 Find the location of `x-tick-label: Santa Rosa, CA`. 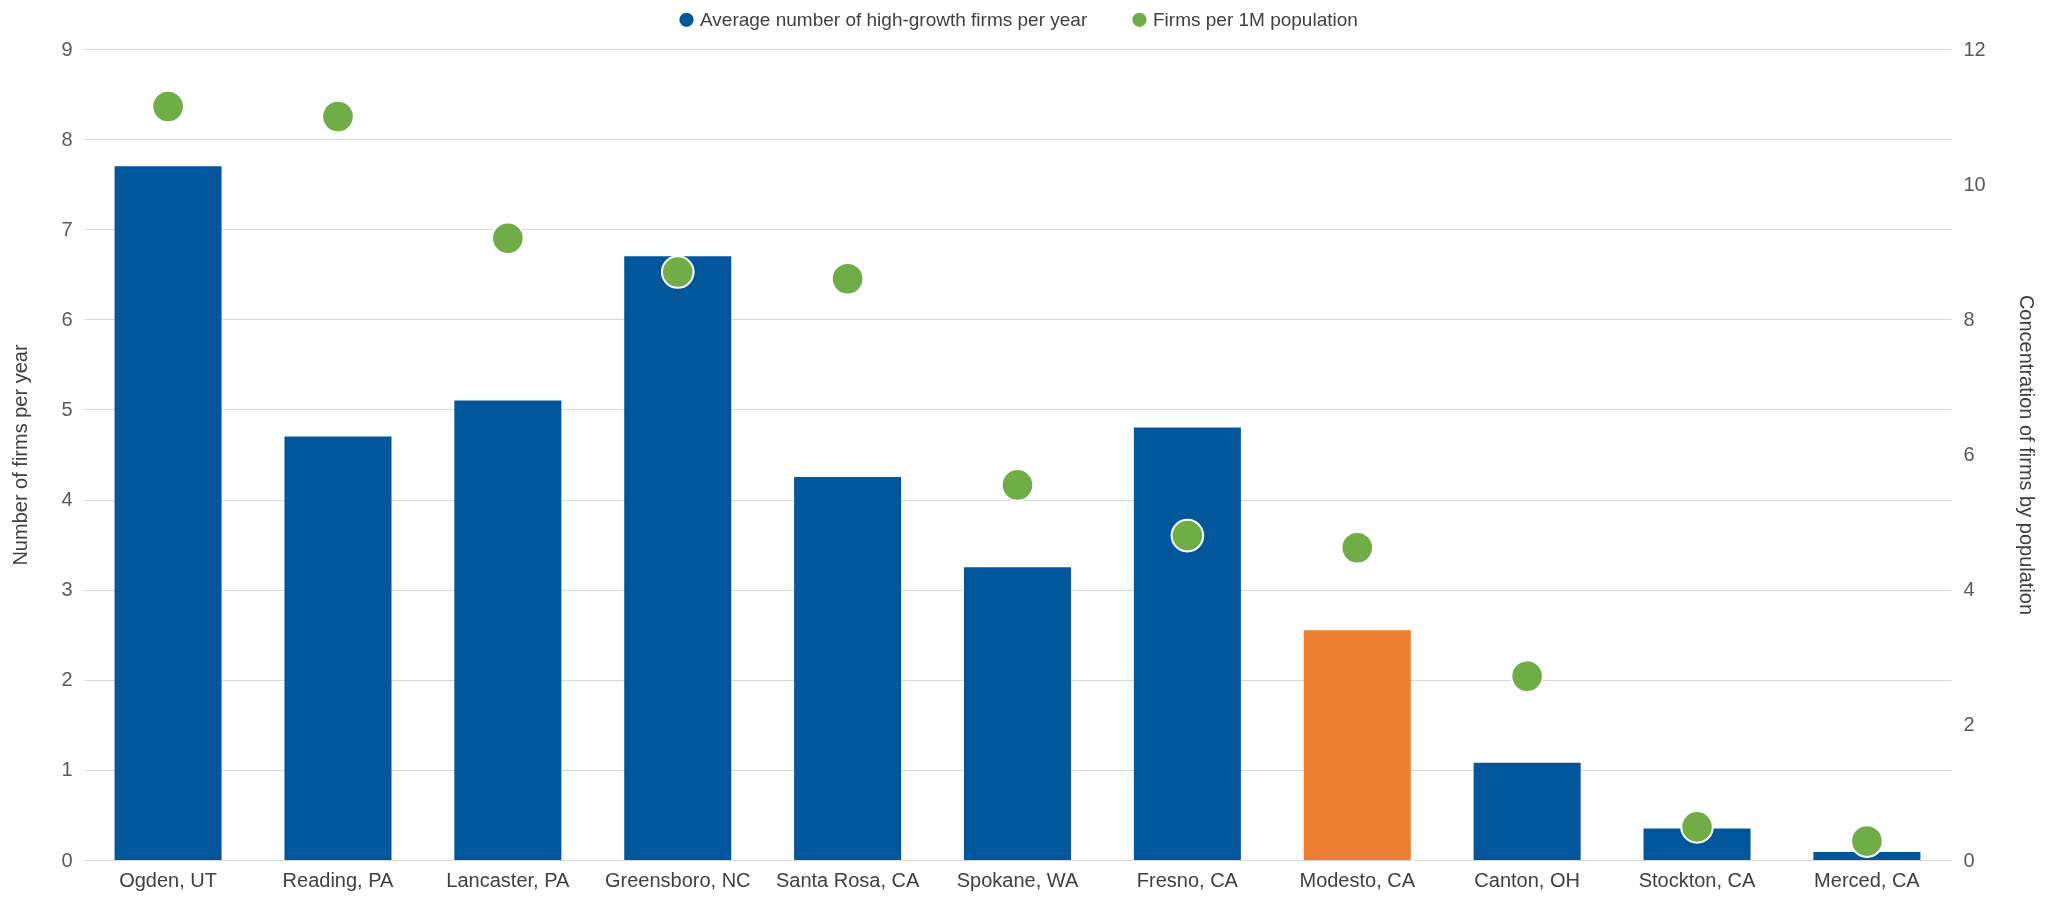

x-tick-label: Santa Rosa, CA is located at coordinates (847, 879).